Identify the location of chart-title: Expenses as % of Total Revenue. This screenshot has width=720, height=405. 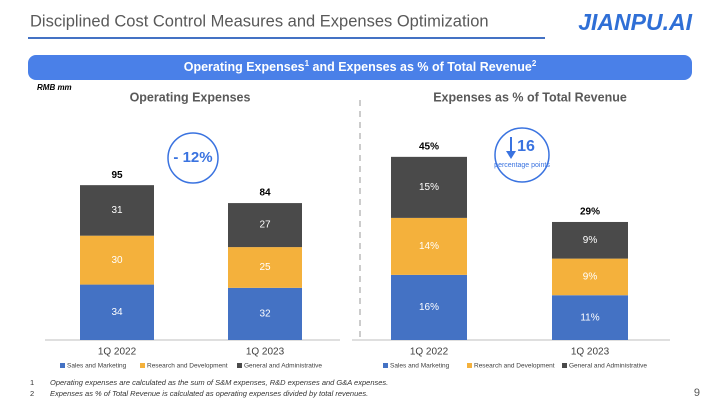
(530, 97).